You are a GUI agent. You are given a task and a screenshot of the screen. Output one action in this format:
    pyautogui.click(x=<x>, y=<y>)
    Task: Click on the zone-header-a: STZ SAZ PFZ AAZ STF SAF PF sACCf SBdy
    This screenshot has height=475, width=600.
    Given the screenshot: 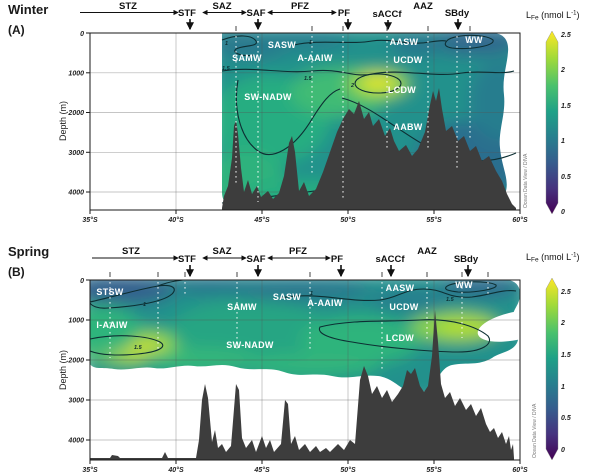 What is the action you would take?
    pyautogui.click(x=275, y=16)
    